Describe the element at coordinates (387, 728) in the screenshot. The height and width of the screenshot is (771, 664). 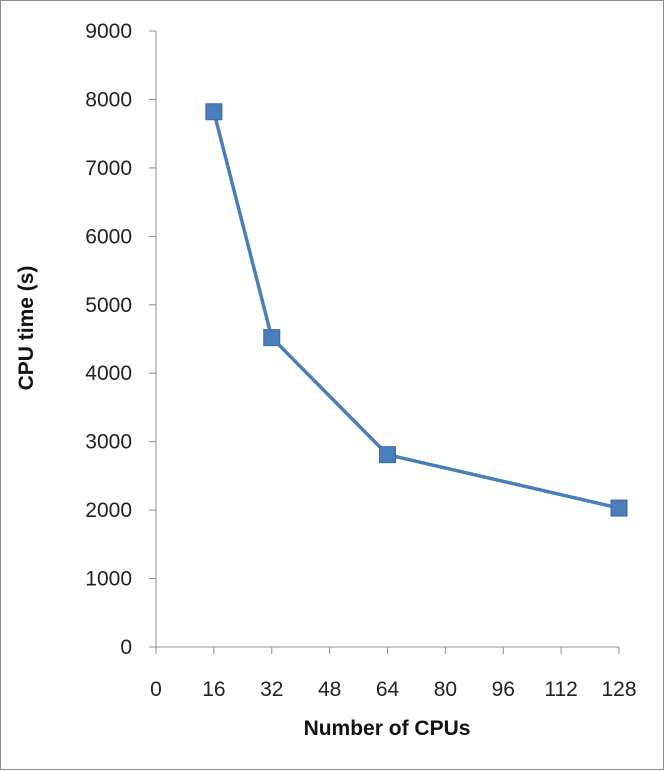
I see `x-axis-title: Number of CPUs` at that location.